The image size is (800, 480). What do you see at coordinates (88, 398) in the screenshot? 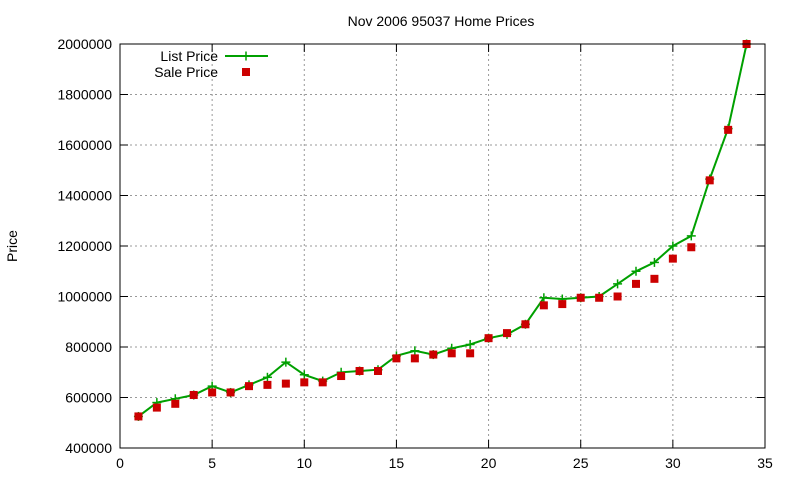
I see `y-tick-label: 600000` at bounding box center [88, 398].